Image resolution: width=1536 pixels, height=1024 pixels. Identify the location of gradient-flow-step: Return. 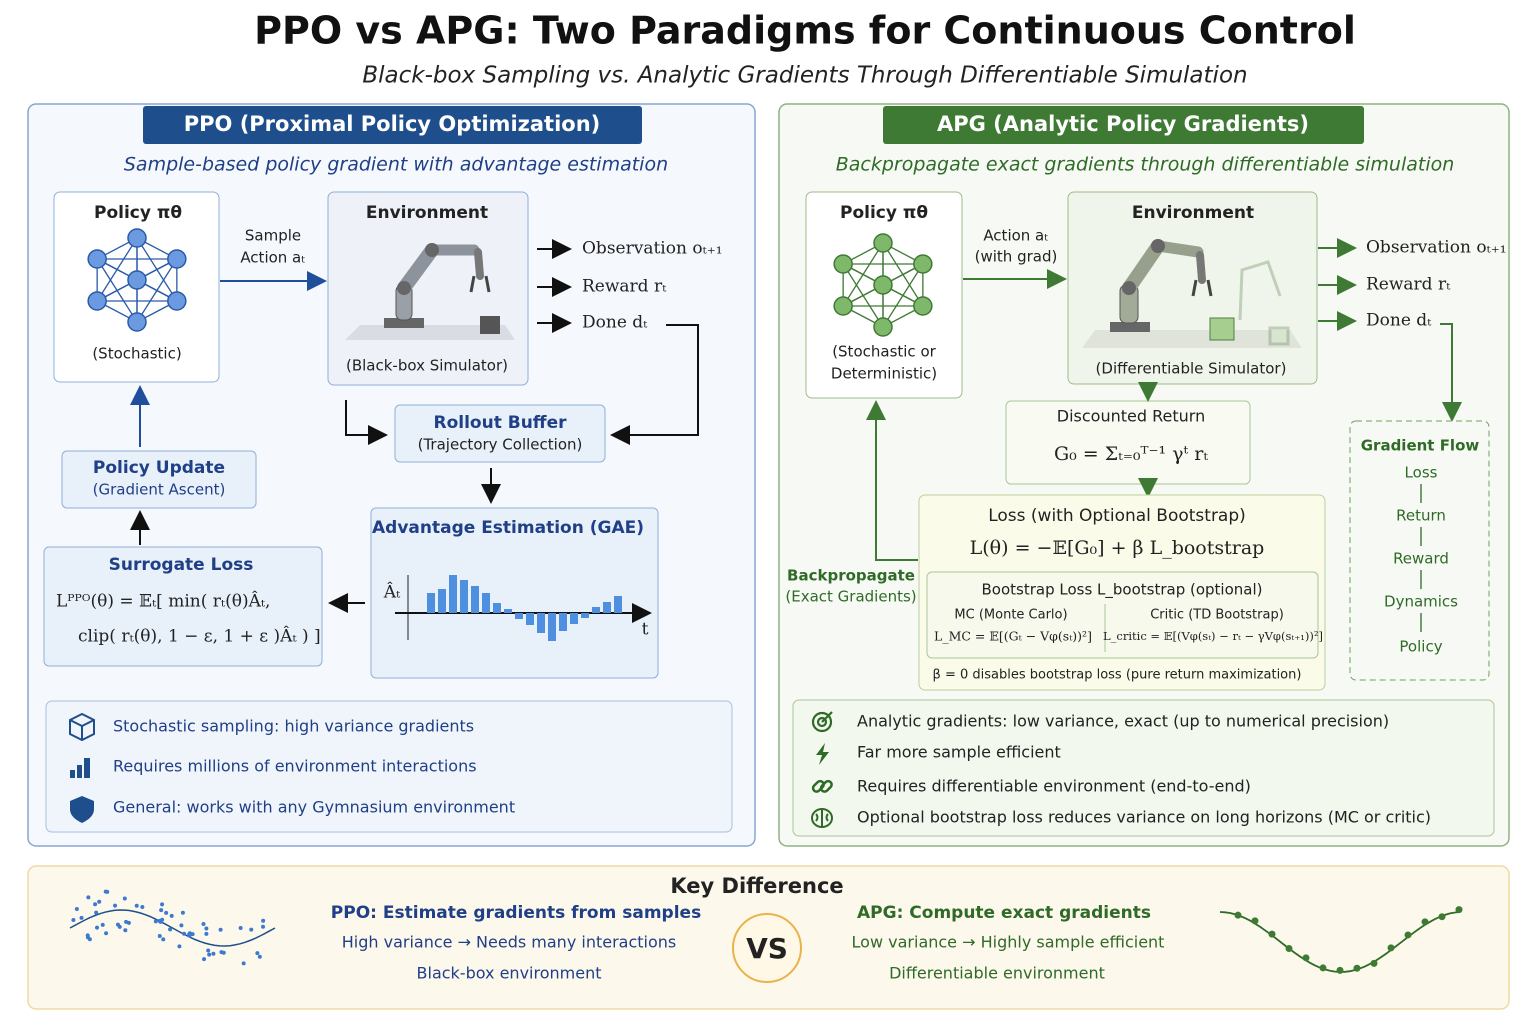
(1421, 516).